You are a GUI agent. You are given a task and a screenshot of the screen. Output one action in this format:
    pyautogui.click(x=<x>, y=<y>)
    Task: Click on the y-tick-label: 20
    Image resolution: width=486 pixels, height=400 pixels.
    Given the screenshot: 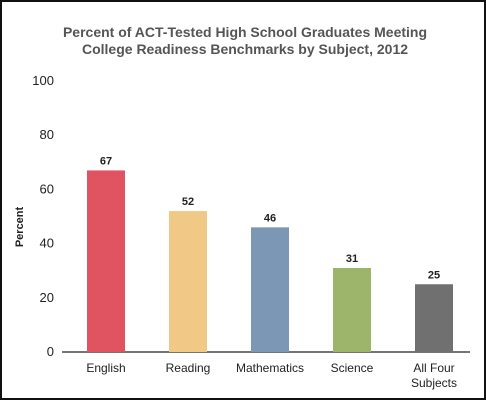 What is the action you would take?
    pyautogui.click(x=47, y=297)
    